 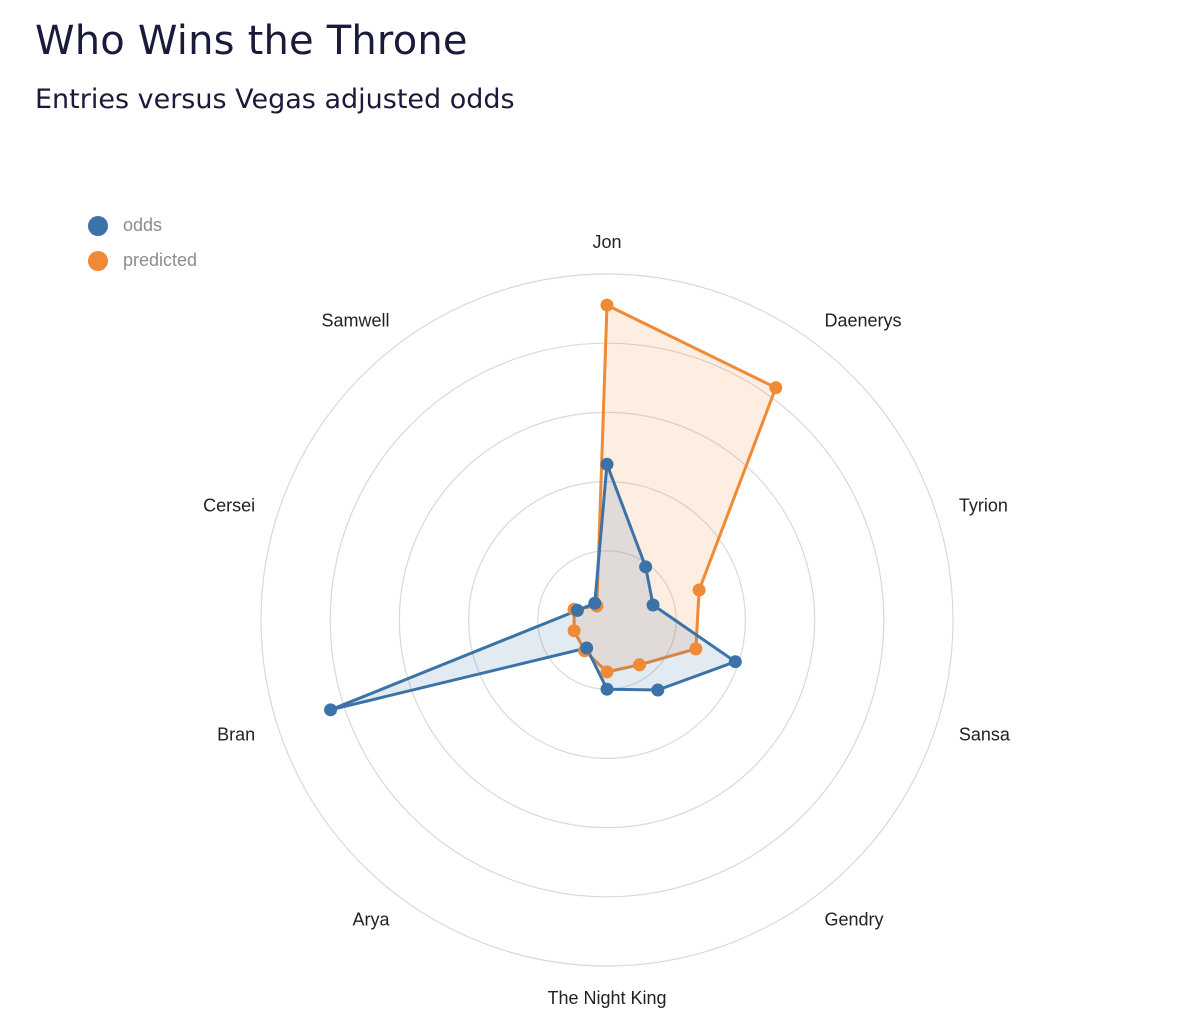 I want to click on axis-label-arya: Arya, so click(x=372, y=919).